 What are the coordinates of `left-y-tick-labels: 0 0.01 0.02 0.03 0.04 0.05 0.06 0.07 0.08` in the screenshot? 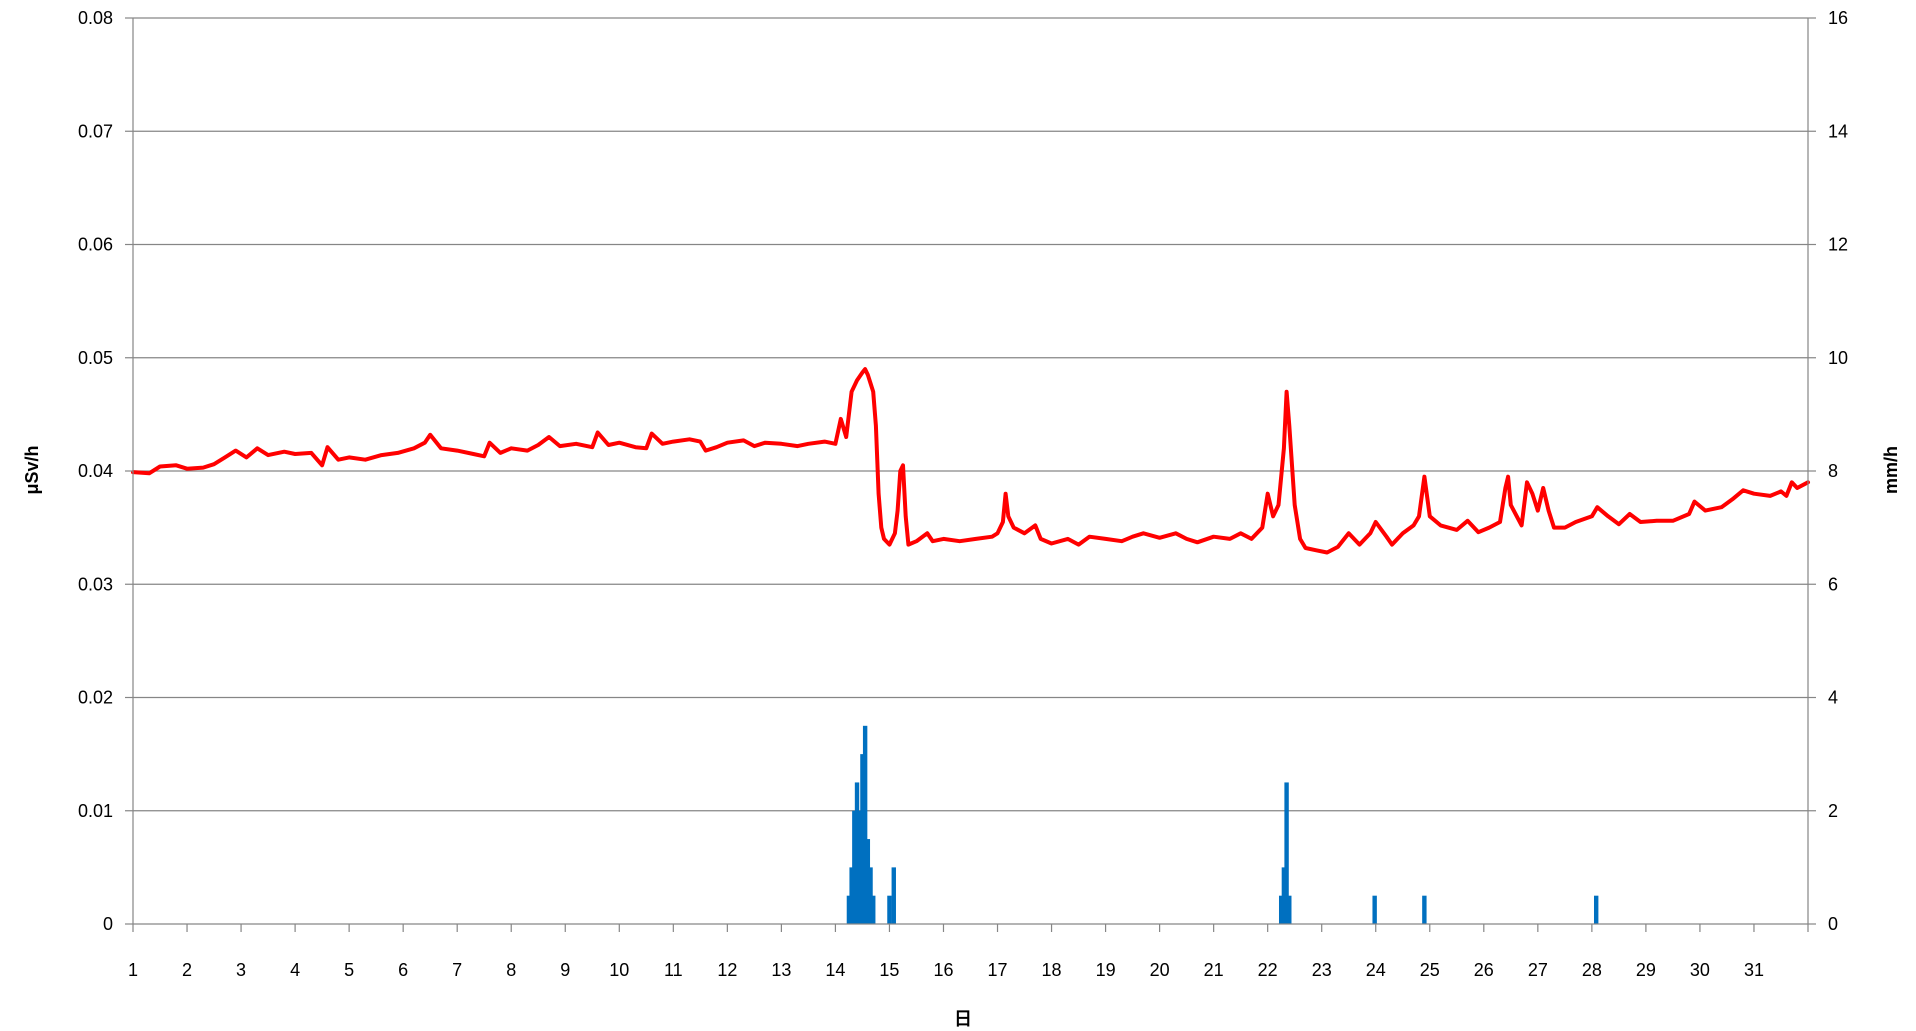 It's located at (95, 471).